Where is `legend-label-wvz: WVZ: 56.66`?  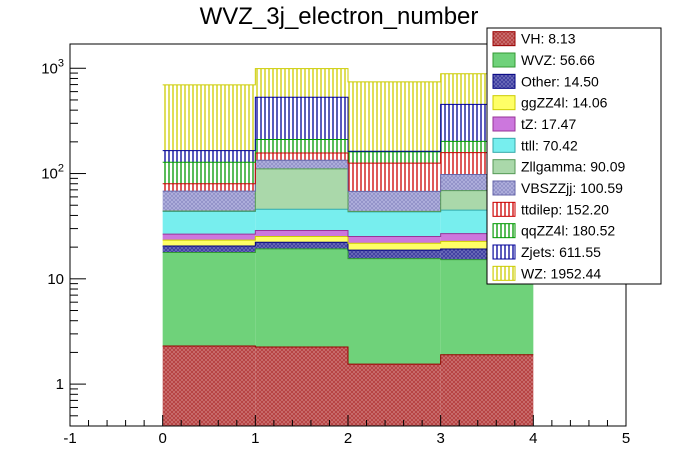
legend-label-wvz: WVZ: 56.66 is located at coordinates (558, 60).